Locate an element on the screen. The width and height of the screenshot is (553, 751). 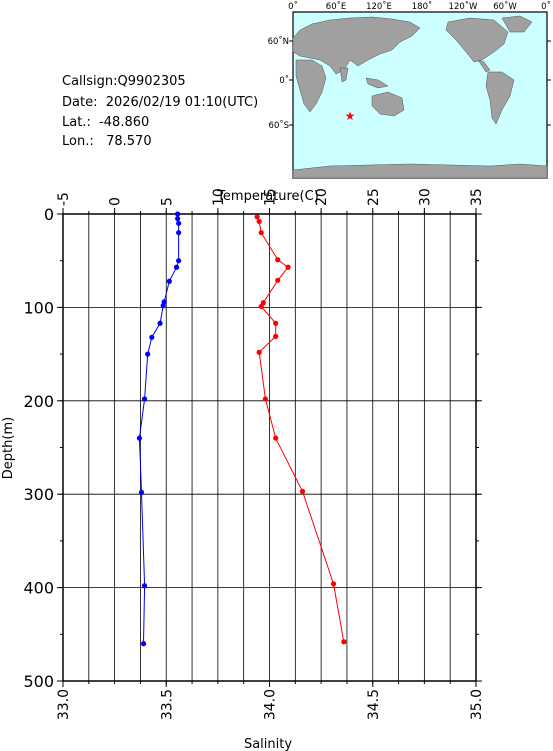
temperature-tick-label: 20 is located at coordinates (322, 197).